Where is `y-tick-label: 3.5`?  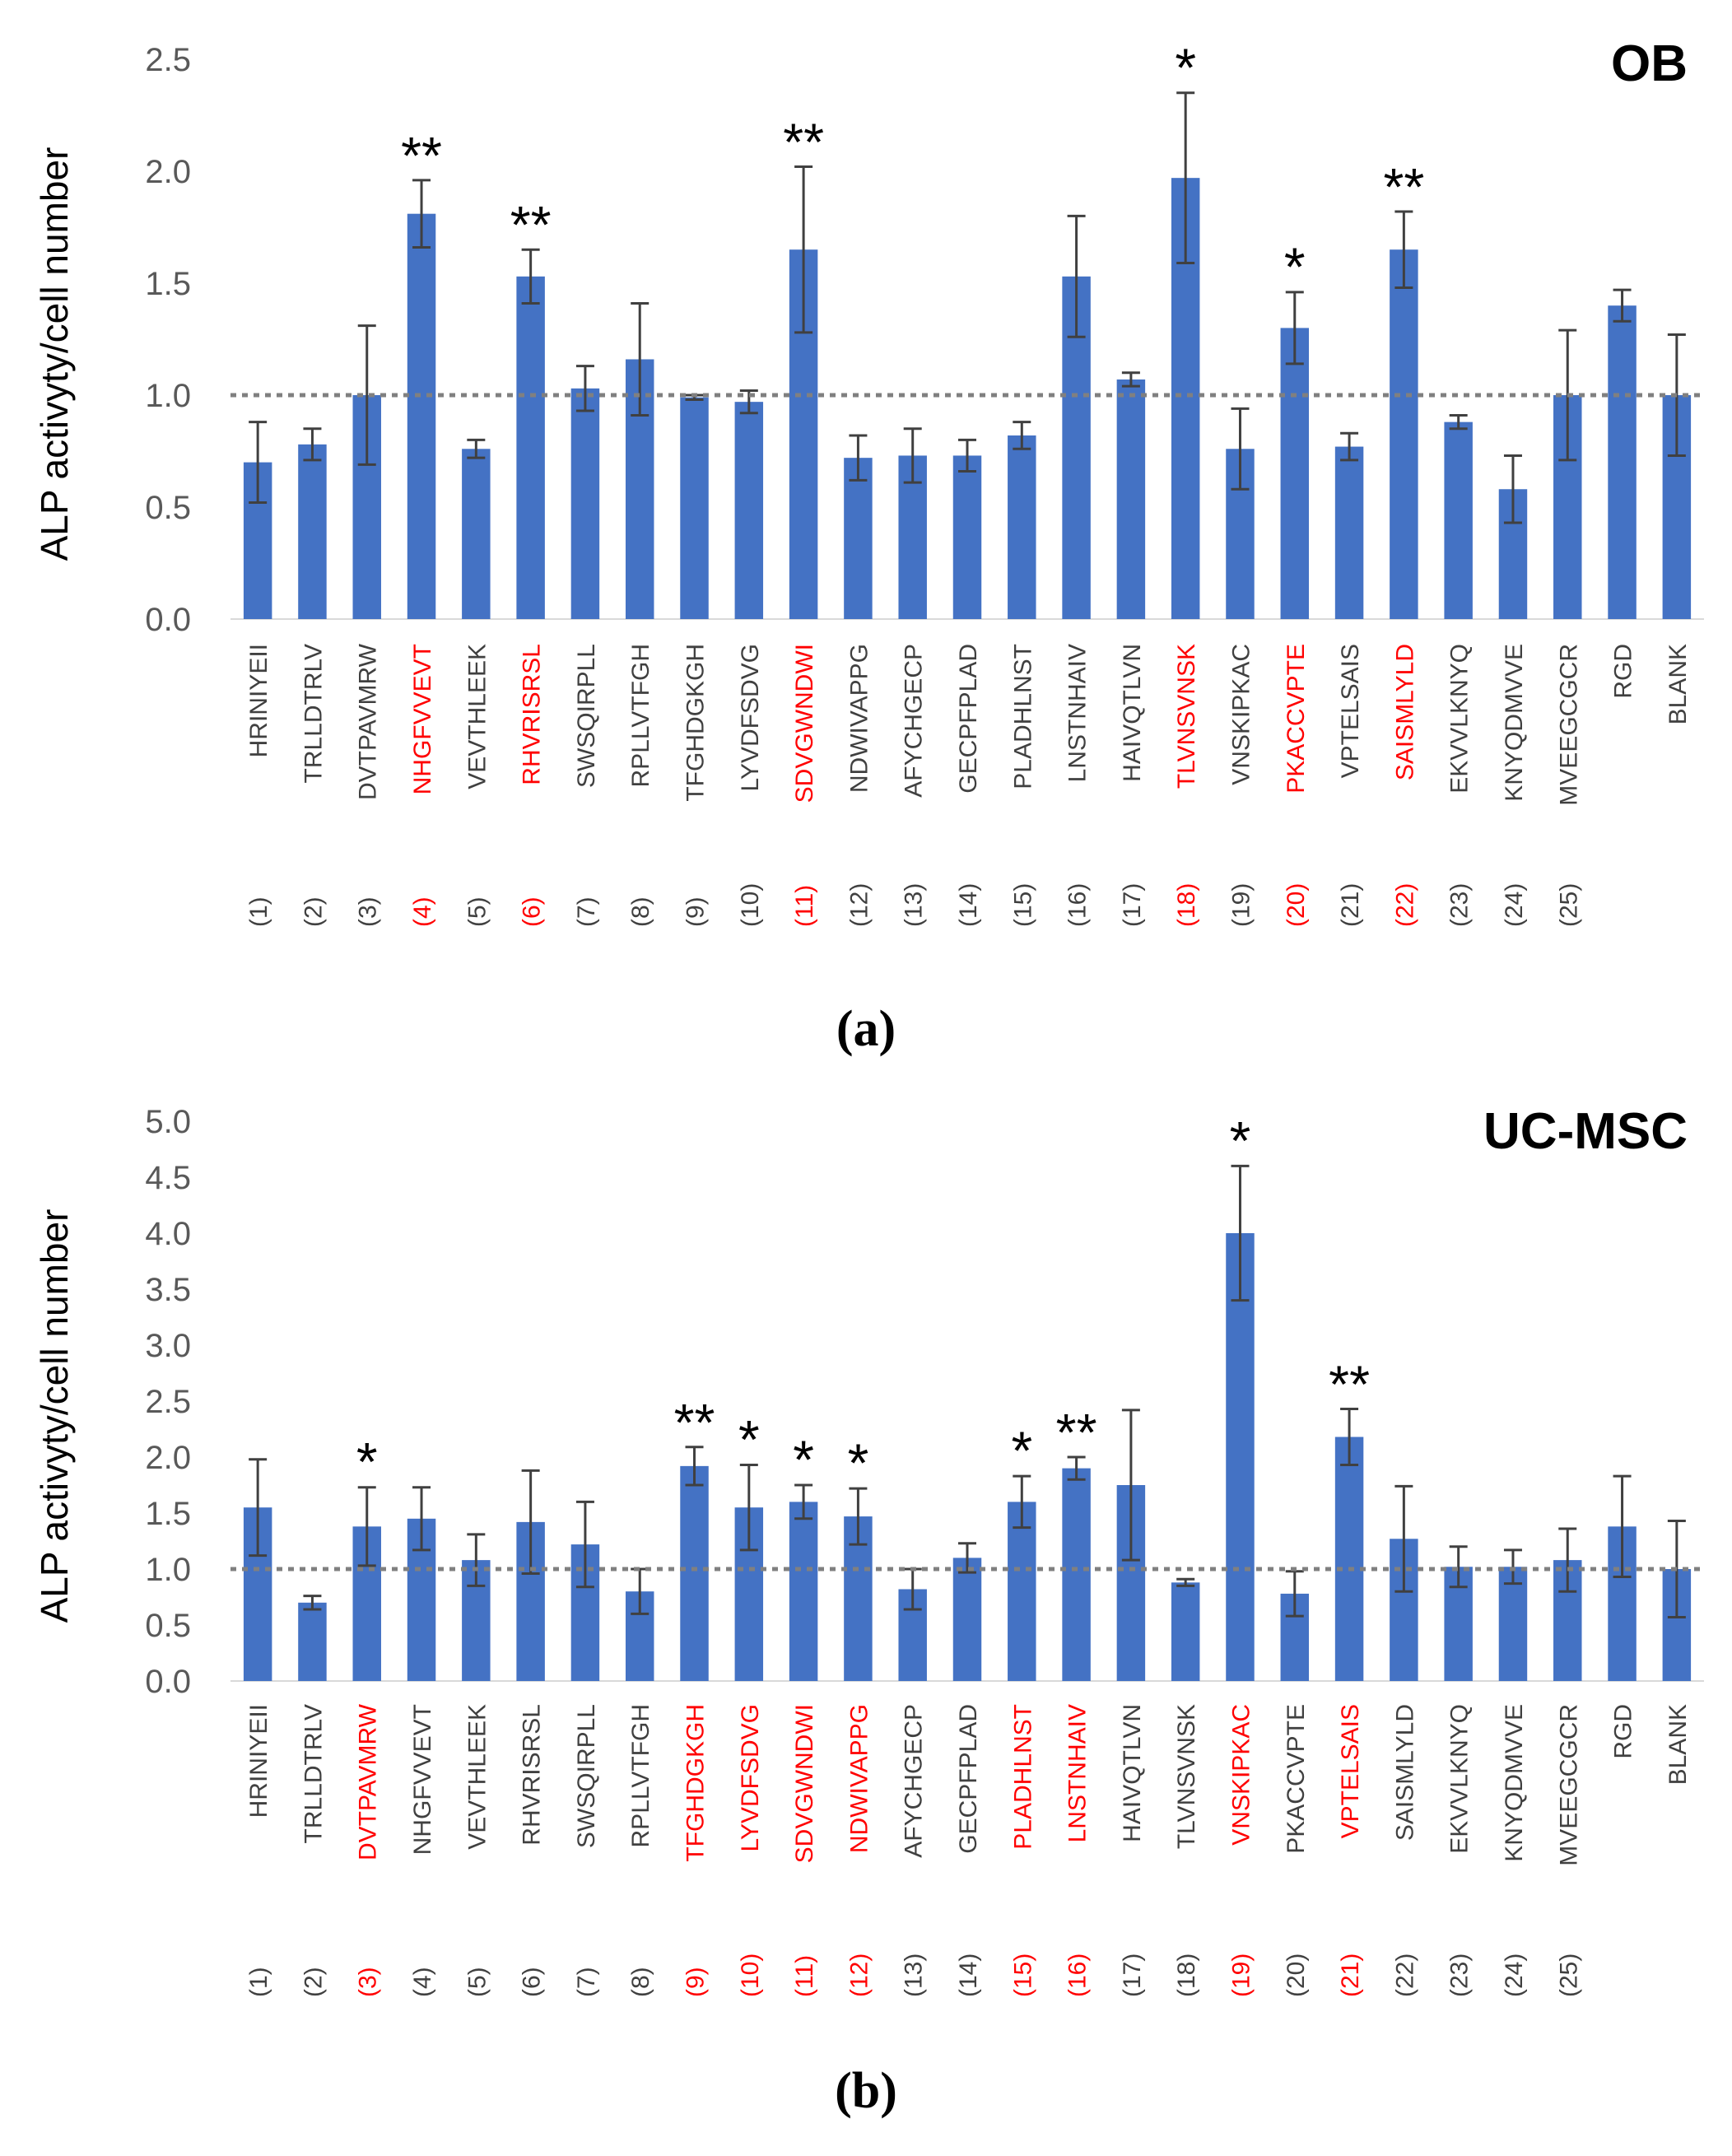
y-tick-label: 3.5 is located at coordinates (168, 1290).